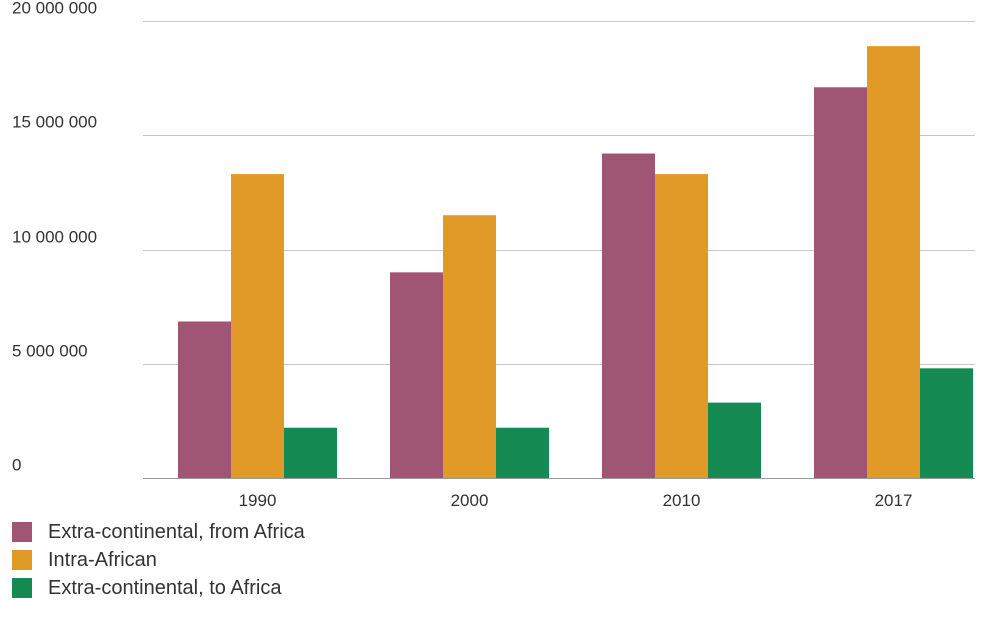  I want to click on x-tick-label: 2010, so click(682, 500).